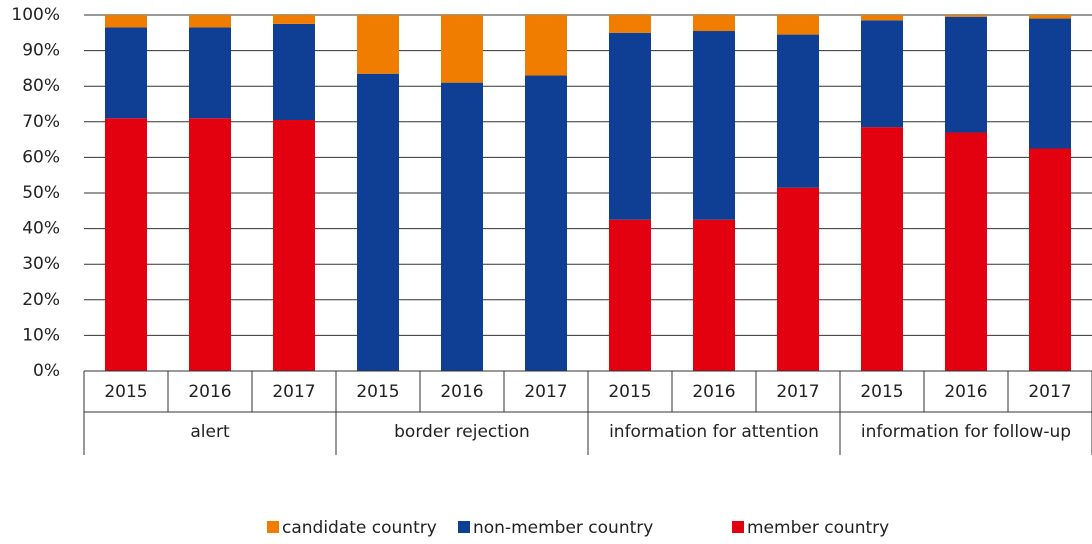 This screenshot has height=544, width=1092. I want to click on y-tick-label: 20%, so click(41, 300).